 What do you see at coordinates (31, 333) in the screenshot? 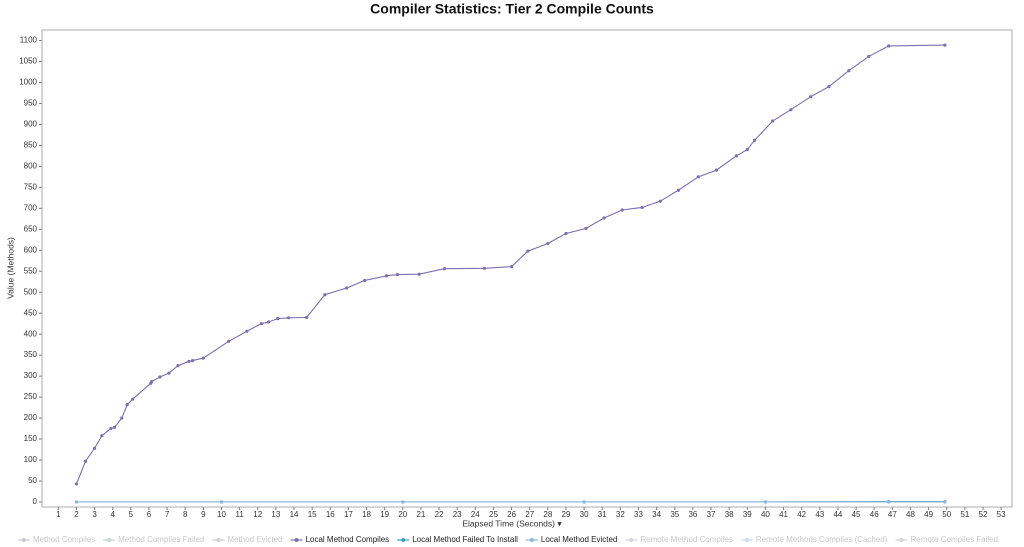
I see `y-tick-label: 400` at bounding box center [31, 333].